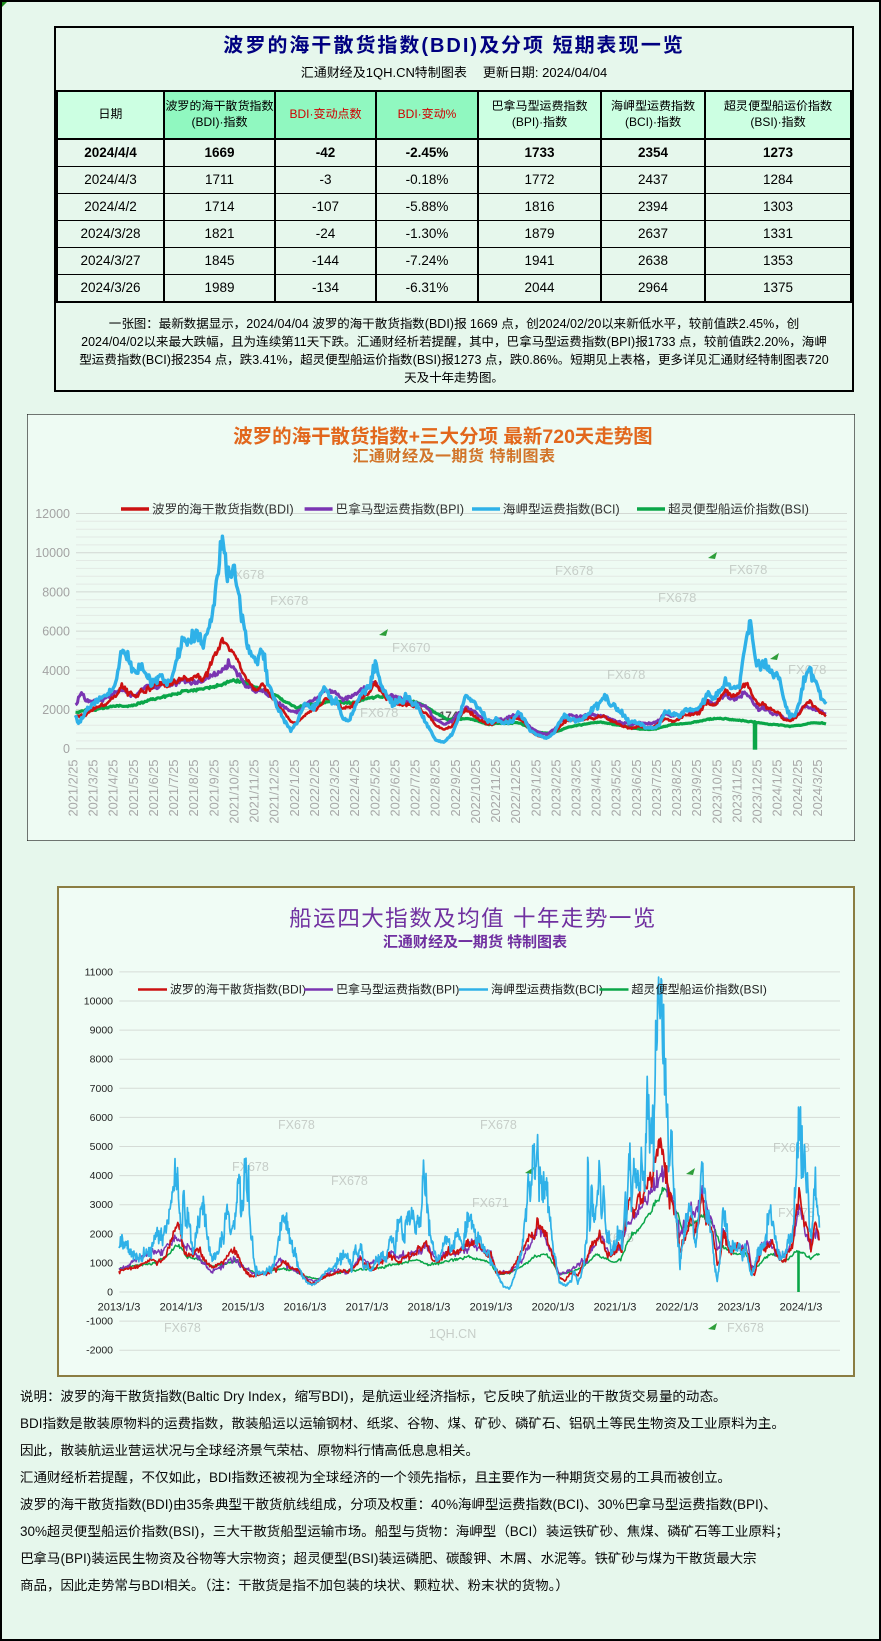  Describe the element at coordinates (515, 792) in the screenshot. I see `svg-text: 2022/12/25` at that location.